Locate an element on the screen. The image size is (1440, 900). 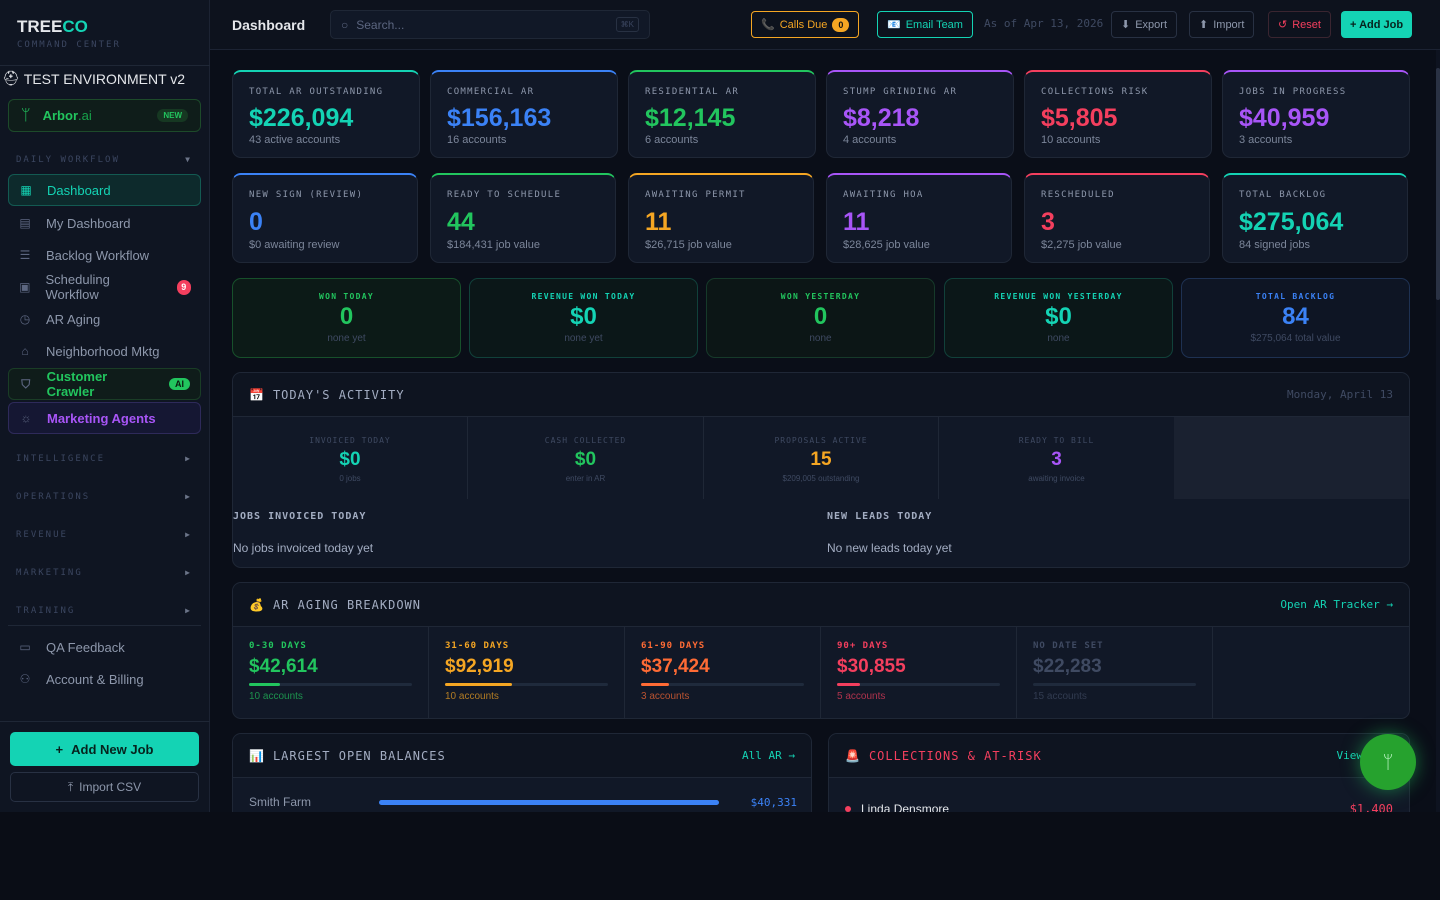
kpi-sub: $0 awaiting review is located at coordinates (294, 245).